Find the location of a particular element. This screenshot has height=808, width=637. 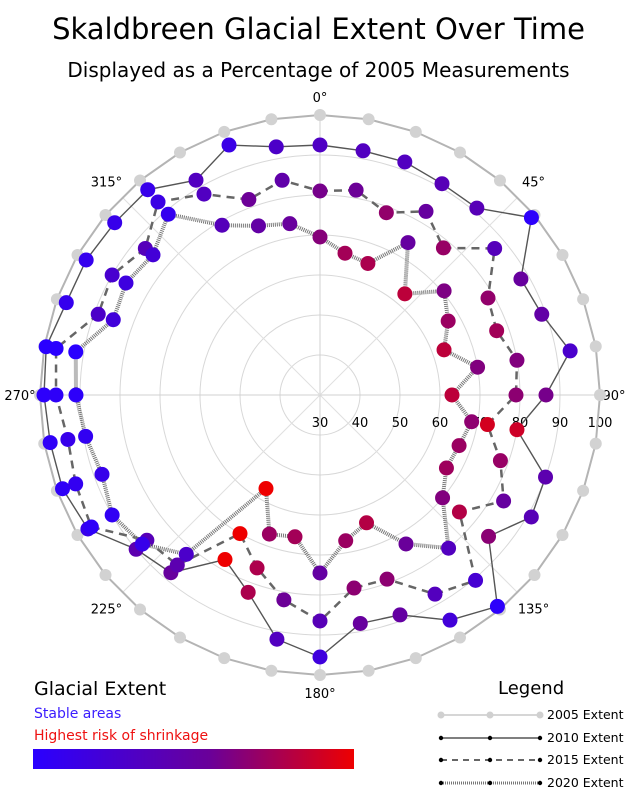

legend-title: Legend is located at coordinates (531, 688).